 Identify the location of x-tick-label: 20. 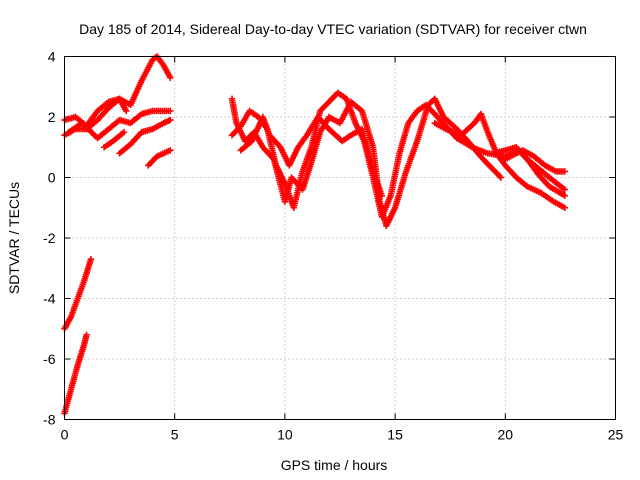
(506, 435).